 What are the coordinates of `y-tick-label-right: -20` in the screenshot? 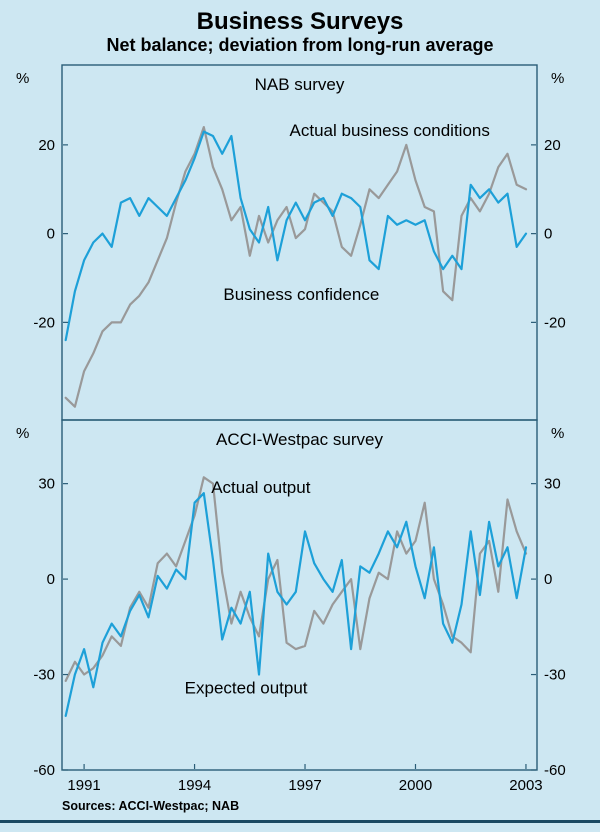 It's located at (555, 322).